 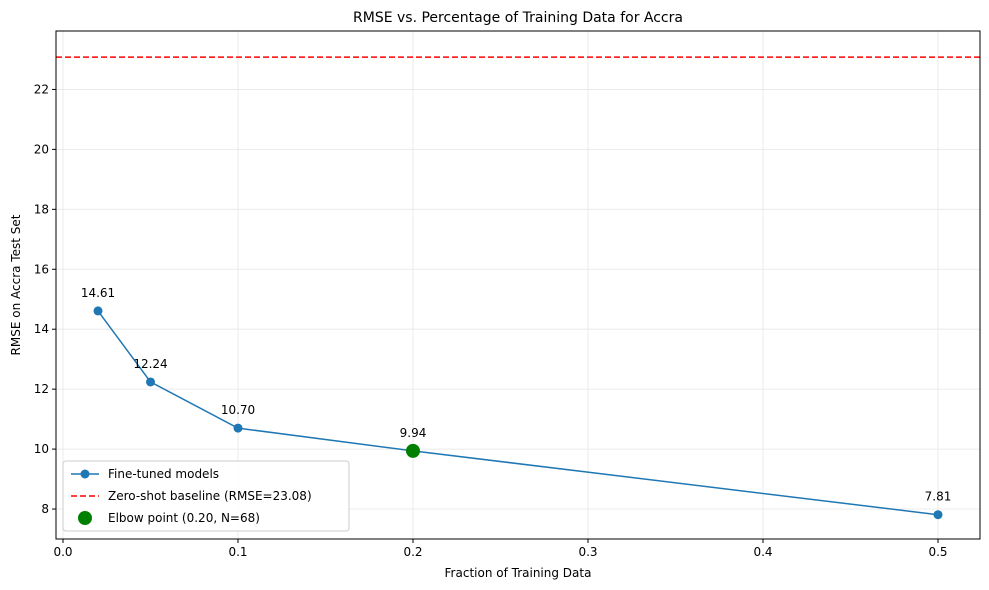 I want to click on x-axis-title: Fraction of Training Data, so click(x=518, y=573).